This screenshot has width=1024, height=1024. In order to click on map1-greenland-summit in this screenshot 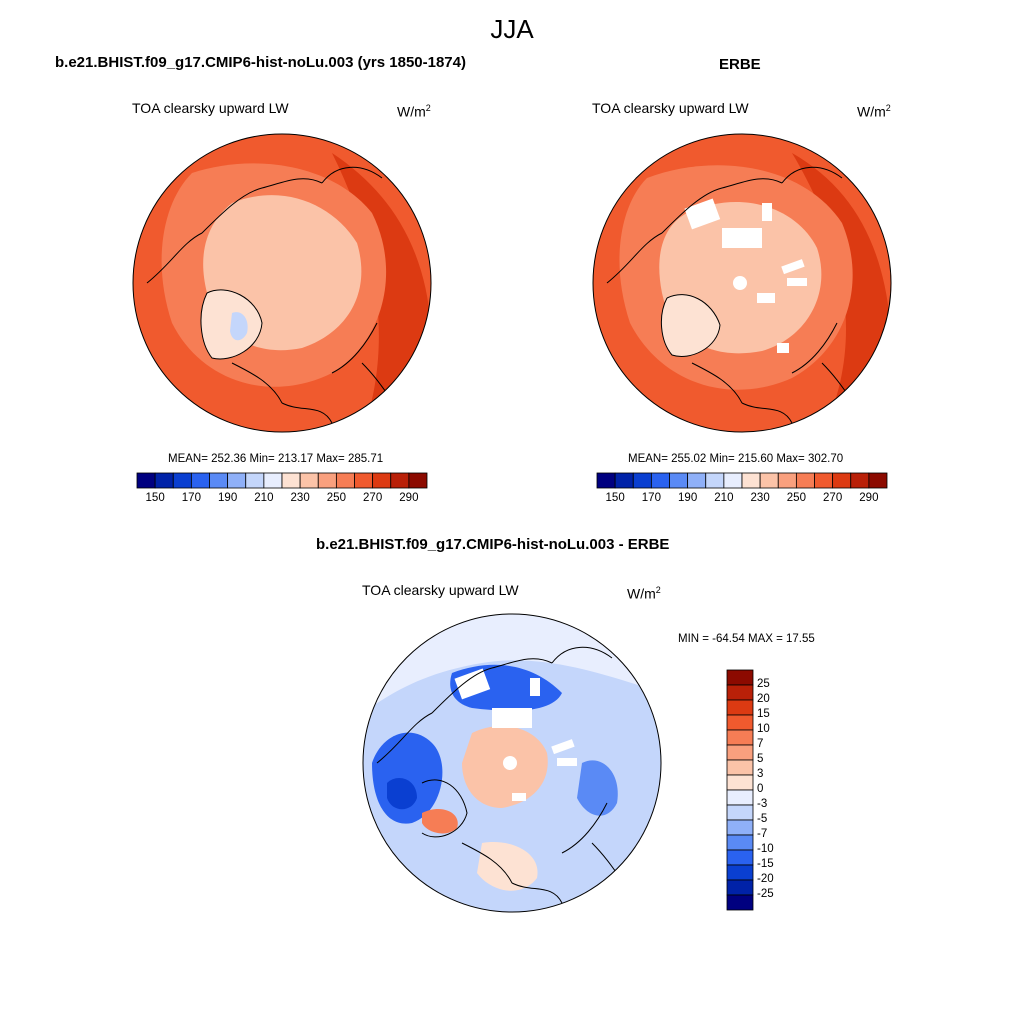, I will do `click(239, 326)`.